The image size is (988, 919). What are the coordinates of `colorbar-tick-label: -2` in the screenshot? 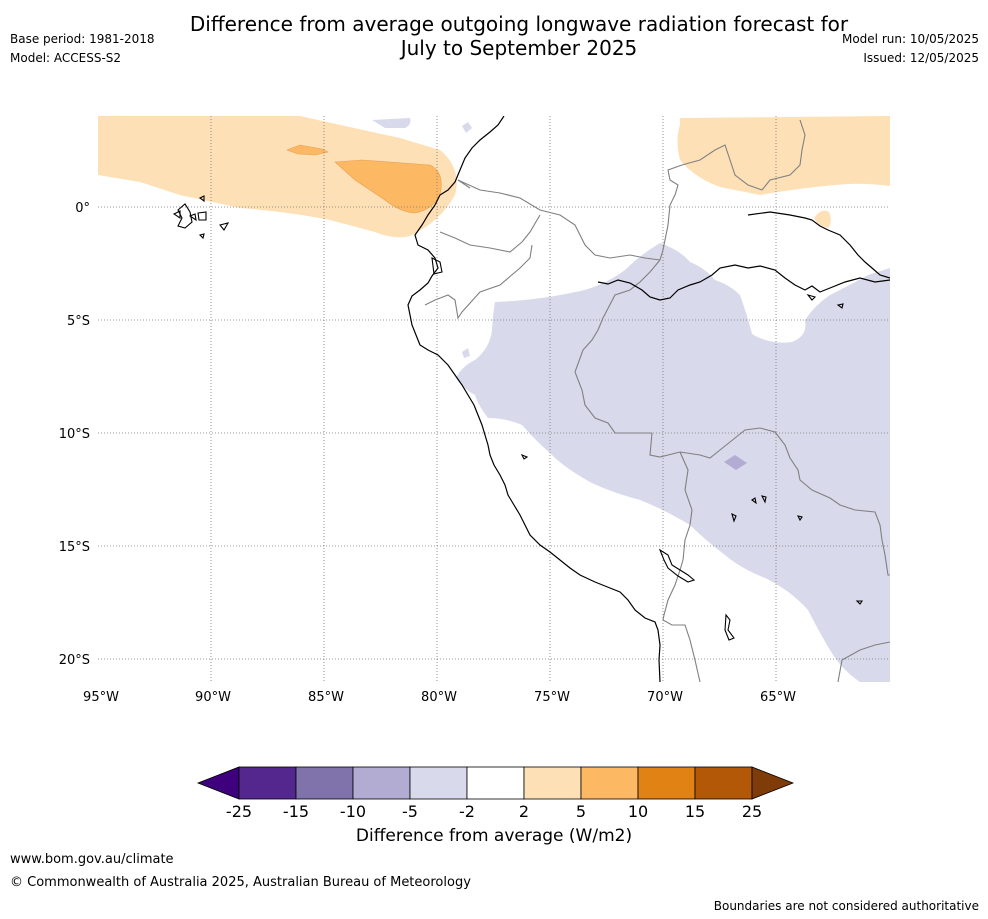 It's located at (467, 811).